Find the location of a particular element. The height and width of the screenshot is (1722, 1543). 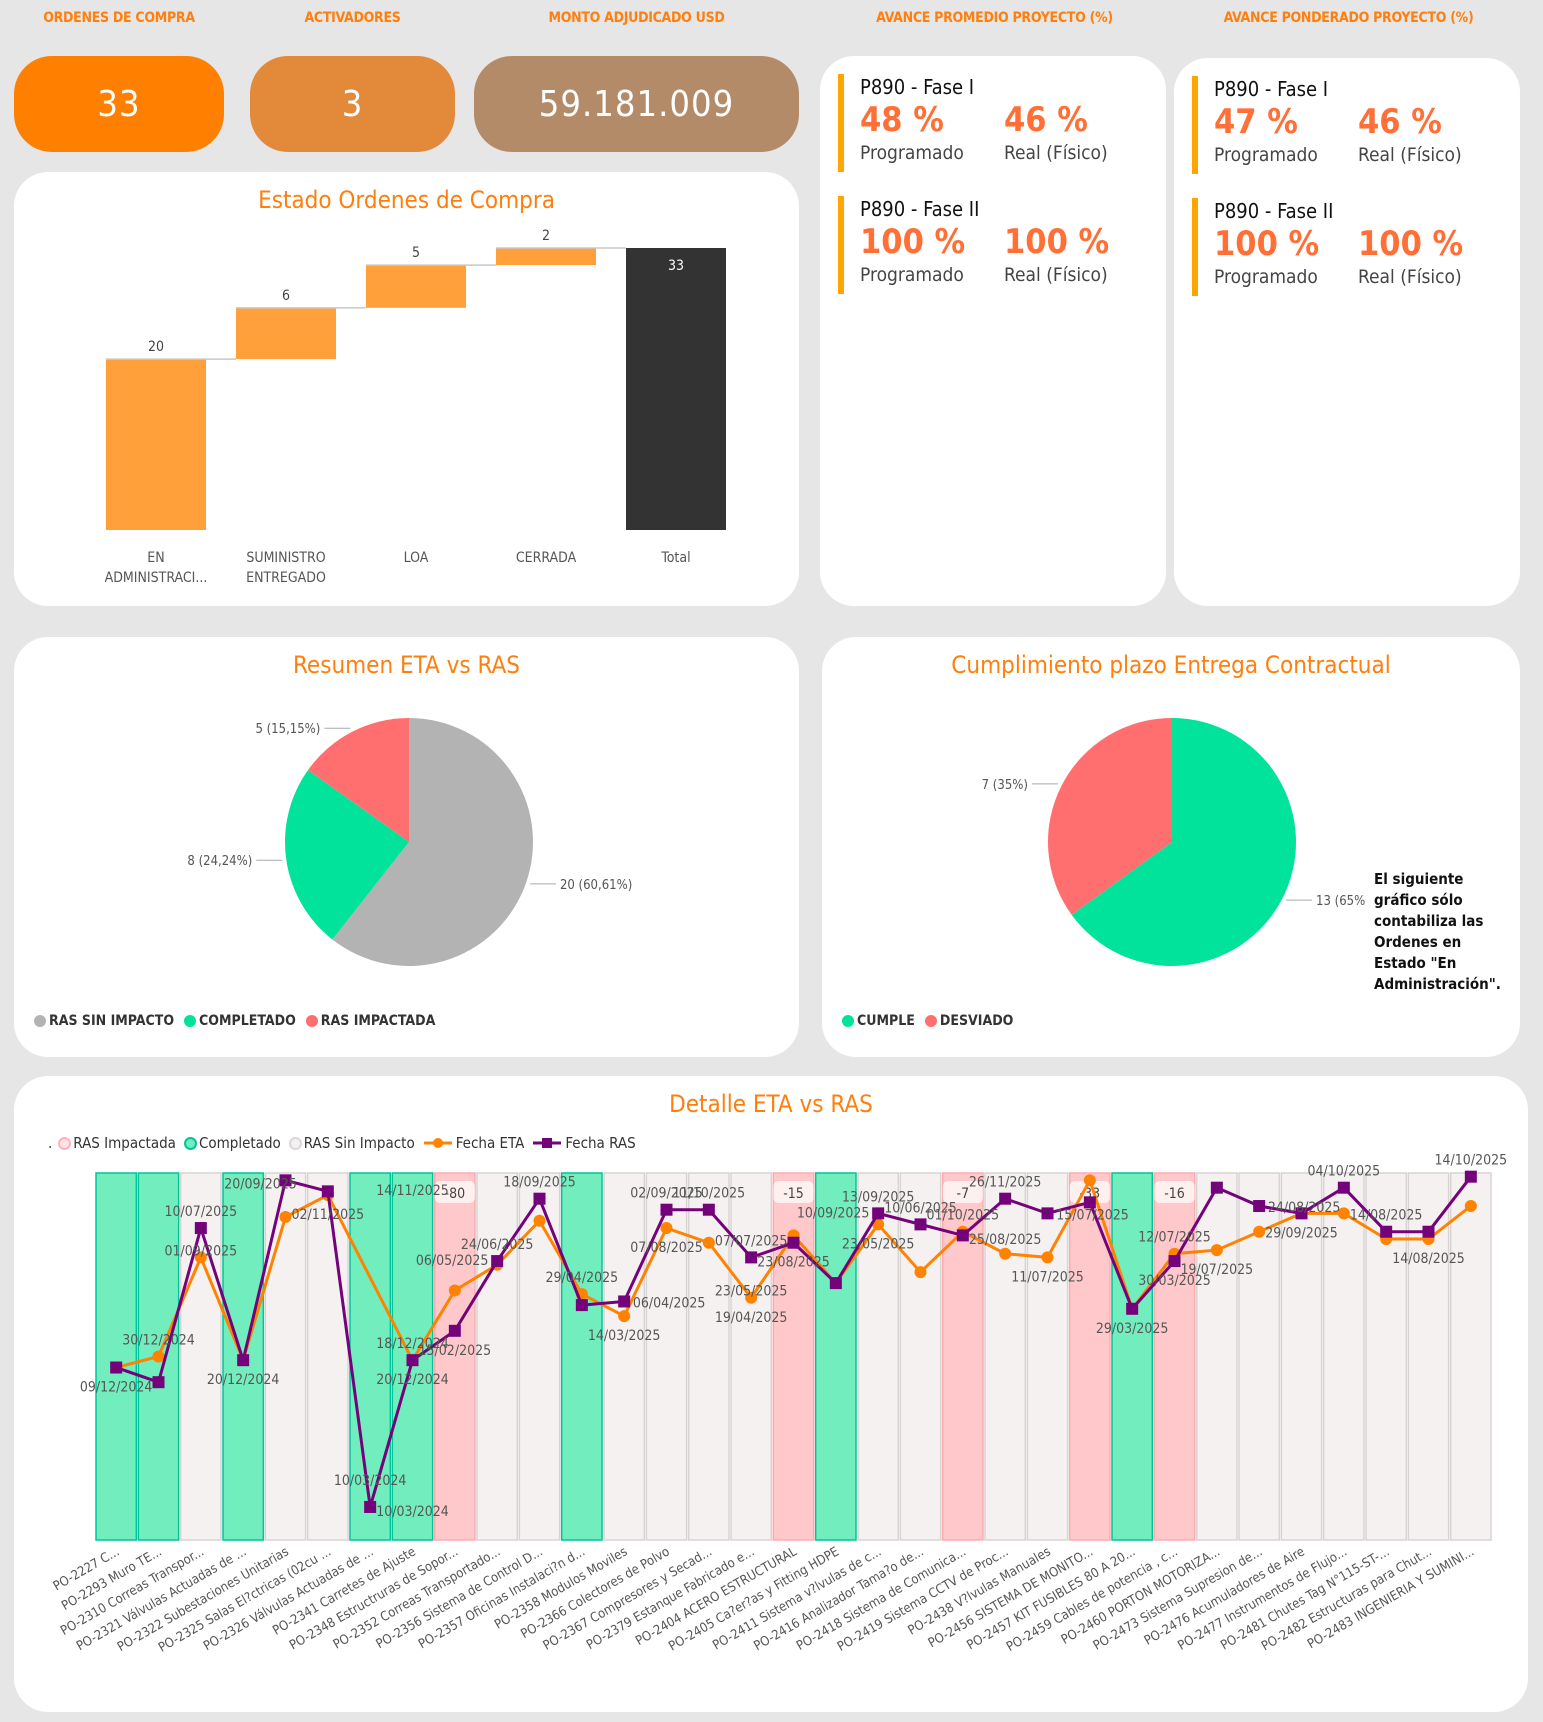

legend-item-completado: Completado is located at coordinates (232, 1143).